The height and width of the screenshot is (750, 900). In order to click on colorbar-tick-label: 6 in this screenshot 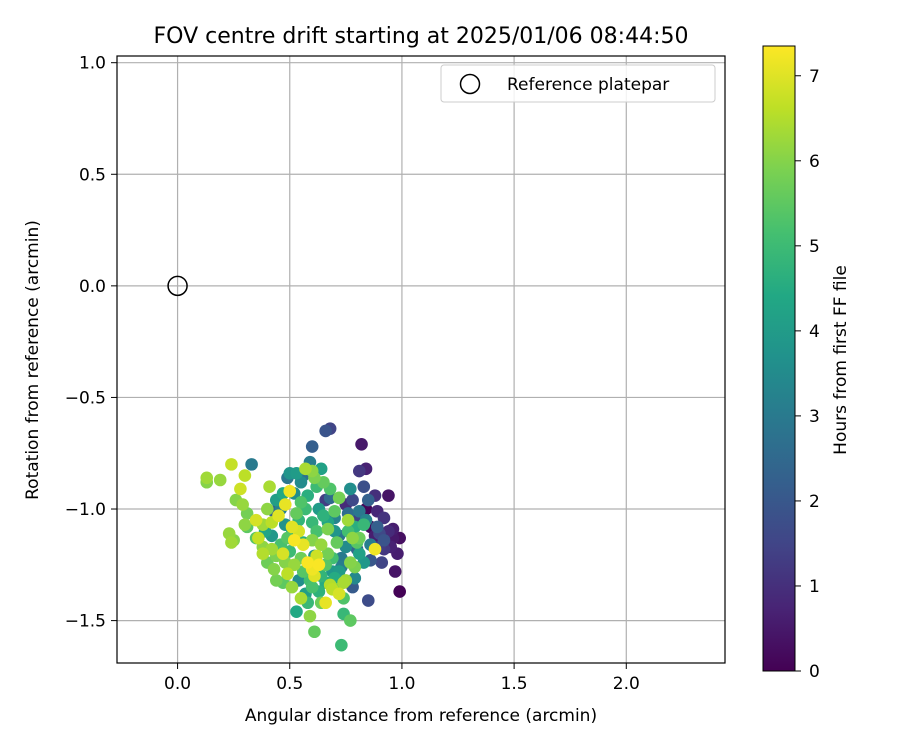, I will do `click(814, 162)`.